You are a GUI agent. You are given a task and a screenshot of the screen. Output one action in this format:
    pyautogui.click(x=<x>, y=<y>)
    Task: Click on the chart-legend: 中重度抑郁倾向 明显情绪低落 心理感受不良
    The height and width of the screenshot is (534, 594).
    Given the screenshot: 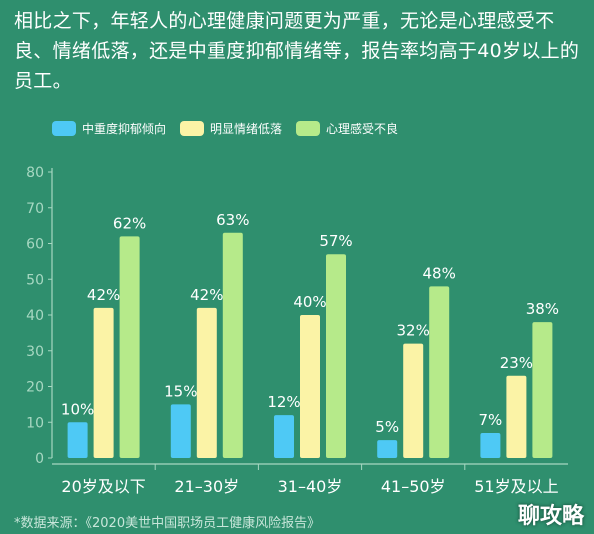 What is the action you would take?
    pyautogui.click(x=225, y=128)
    